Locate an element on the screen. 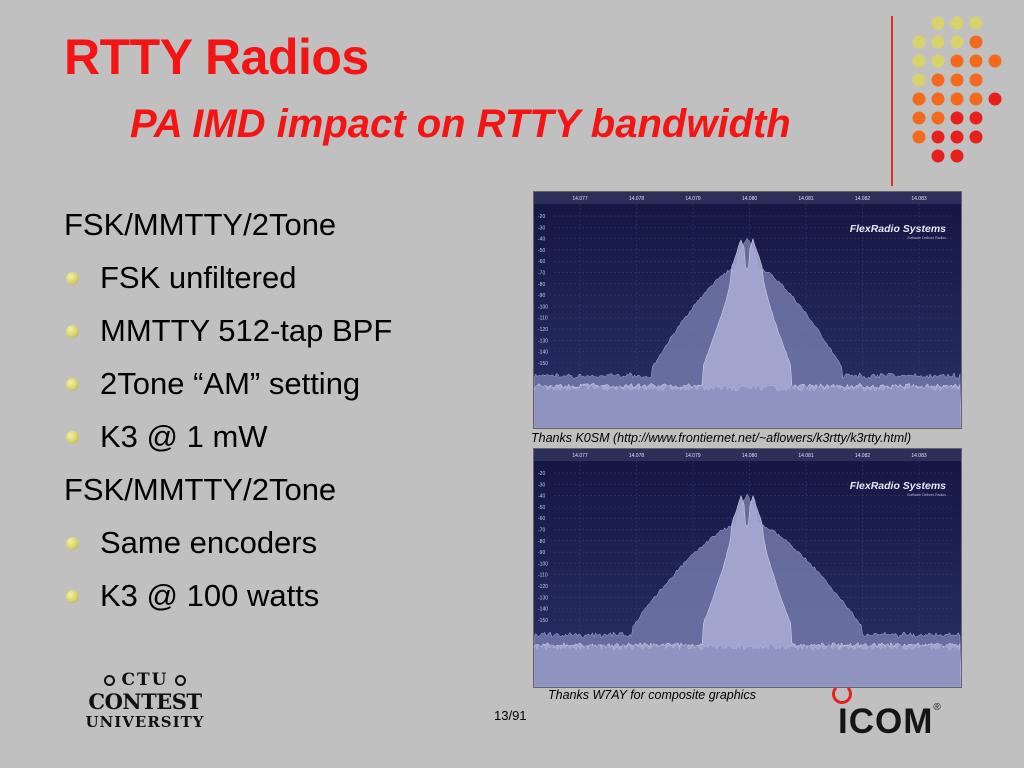 Image resolution: width=1024 pixels, height=768 pixels. bullet-item: FSK unfiltered is located at coordinates (294, 277).